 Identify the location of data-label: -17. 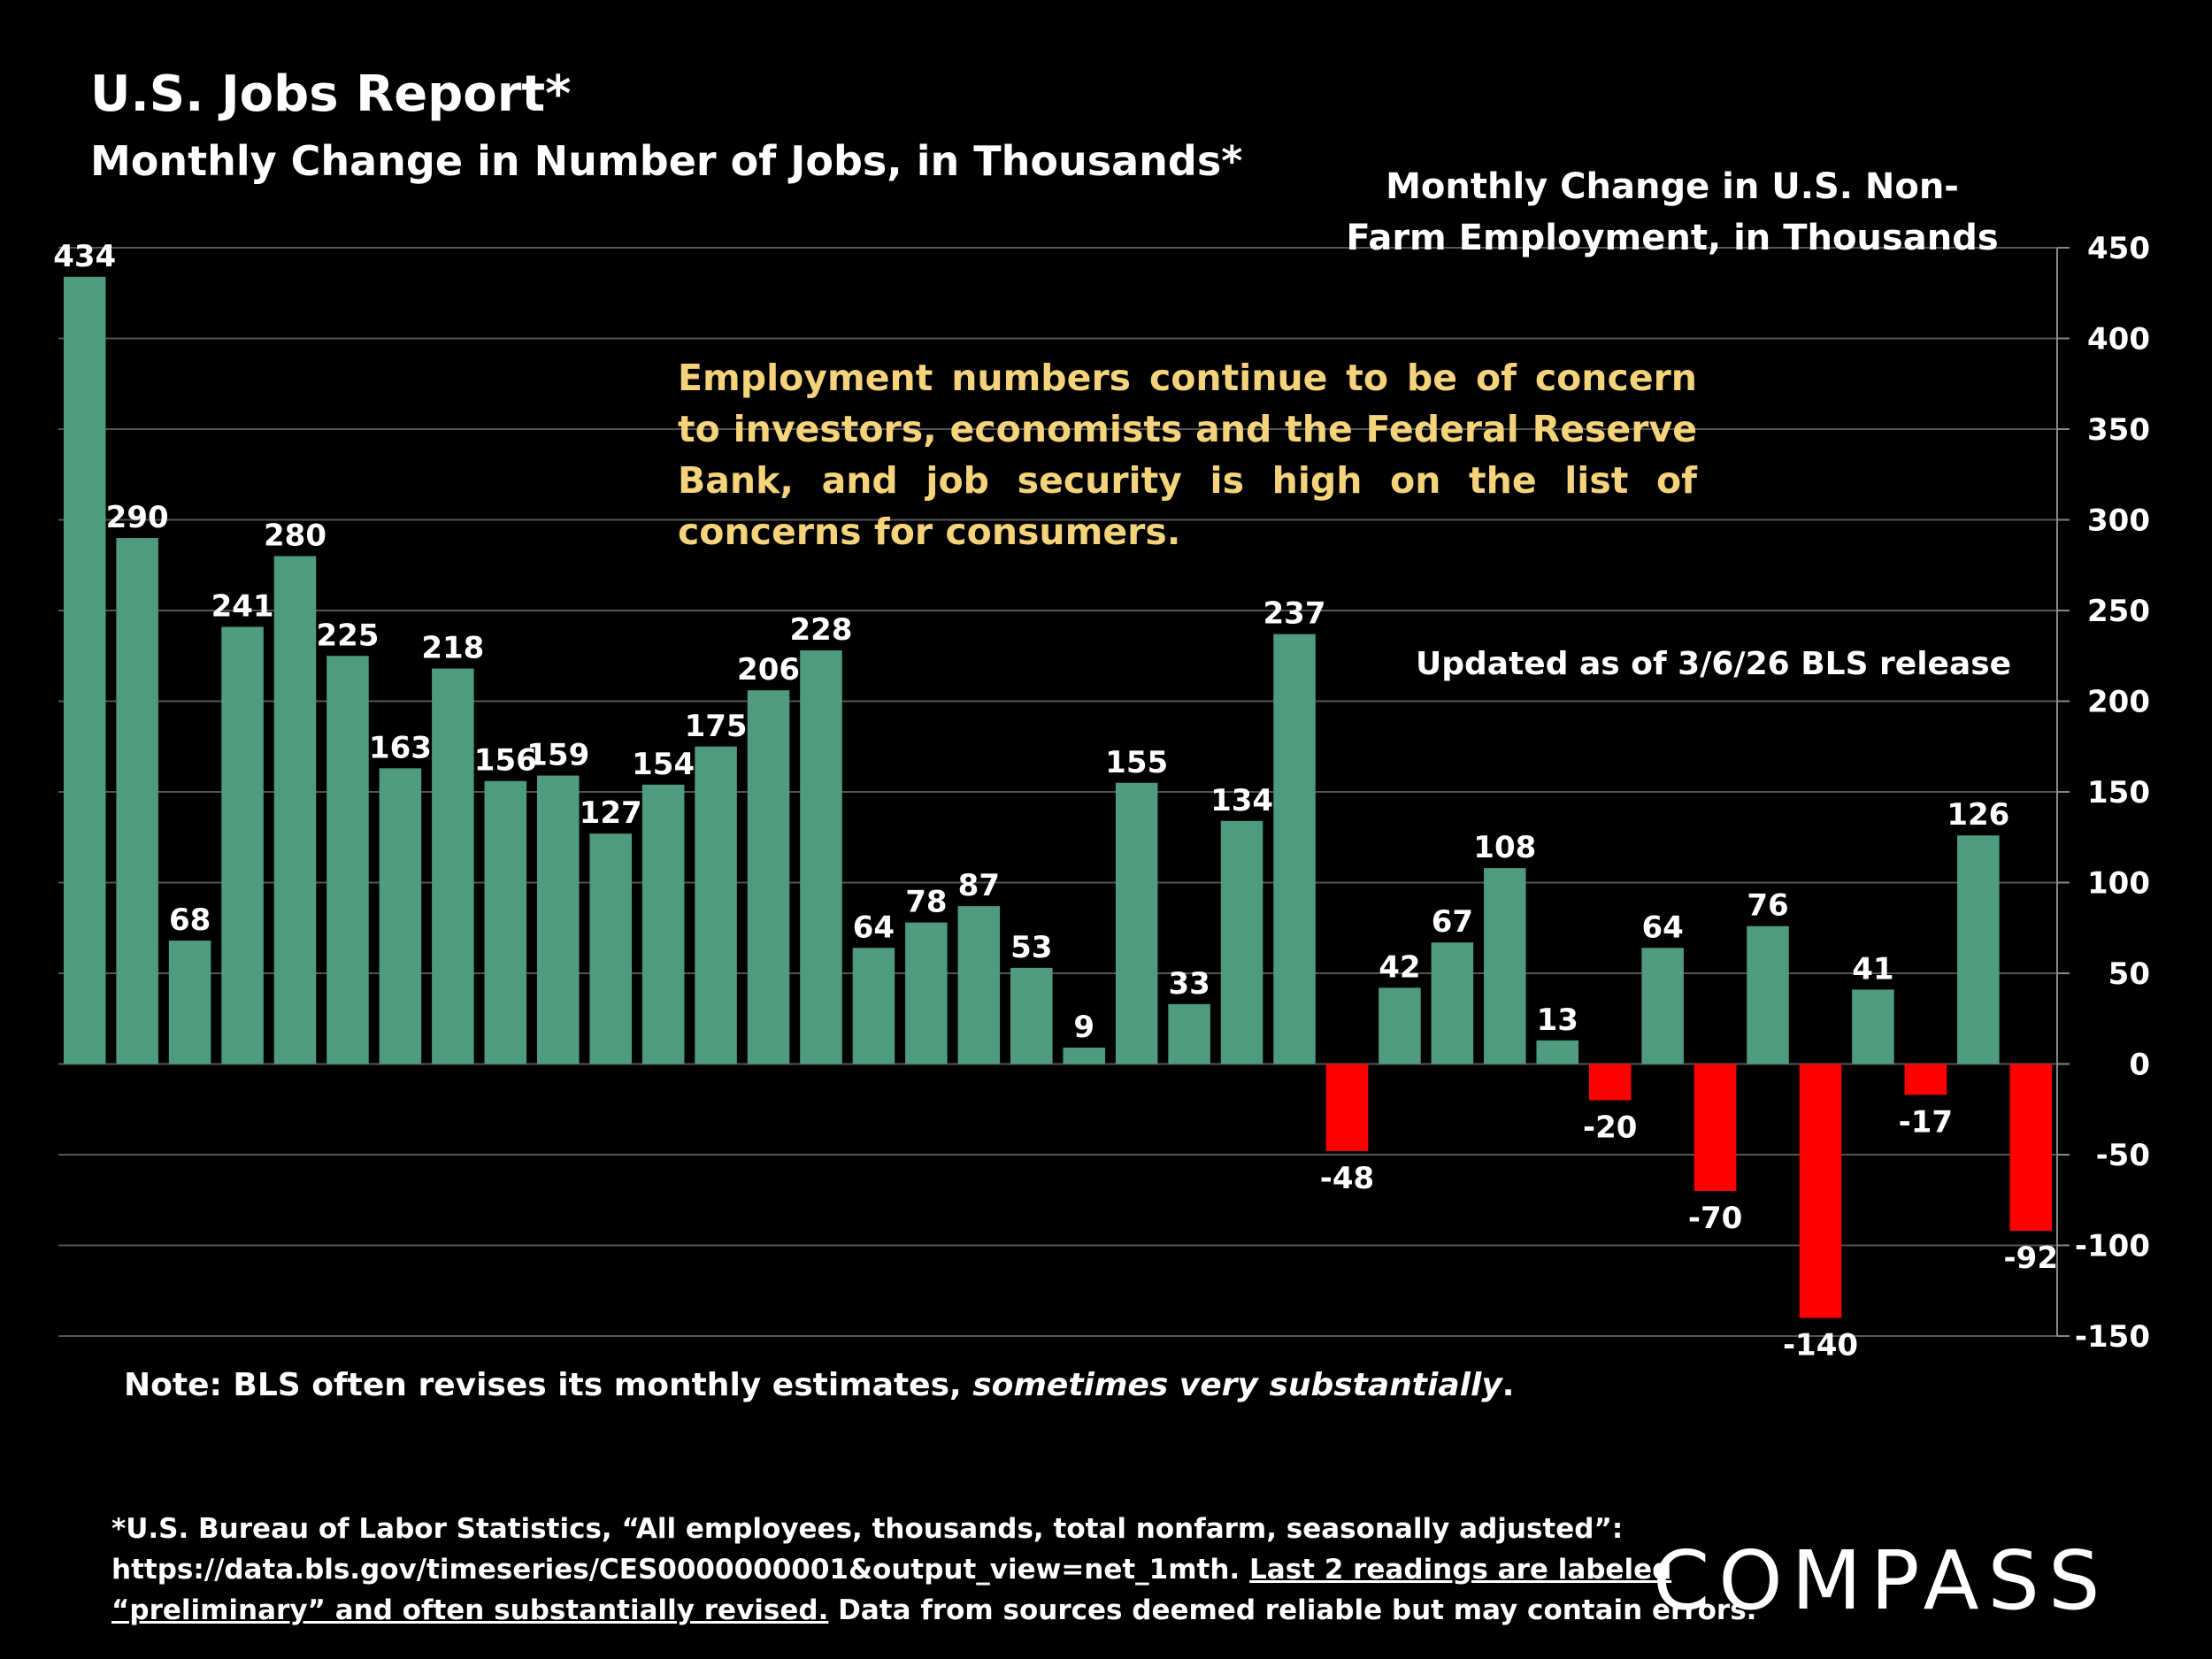
(1926, 1122).